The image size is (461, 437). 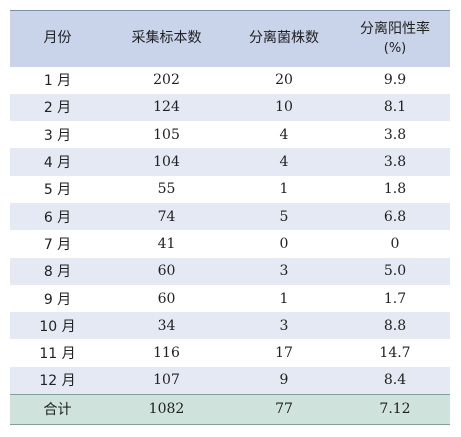 What do you see at coordinates (57, 81) in the screenshot?
I see `cell-month: 1 月` at bounding box center [57, 81].